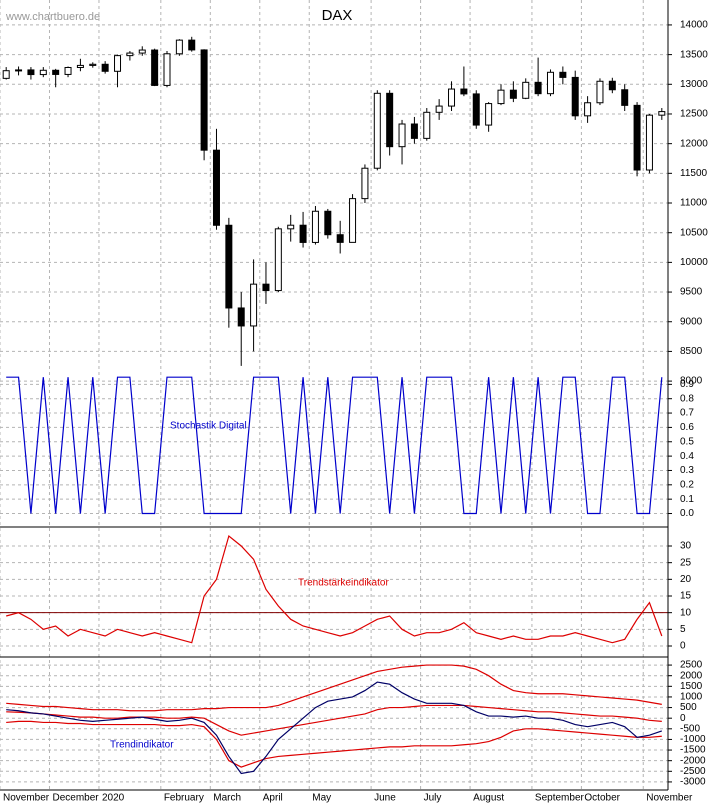 Image resolution: width=723 pixels, height=803 pixels. I want to click on y-tick-label: 20, so click(686, 579).